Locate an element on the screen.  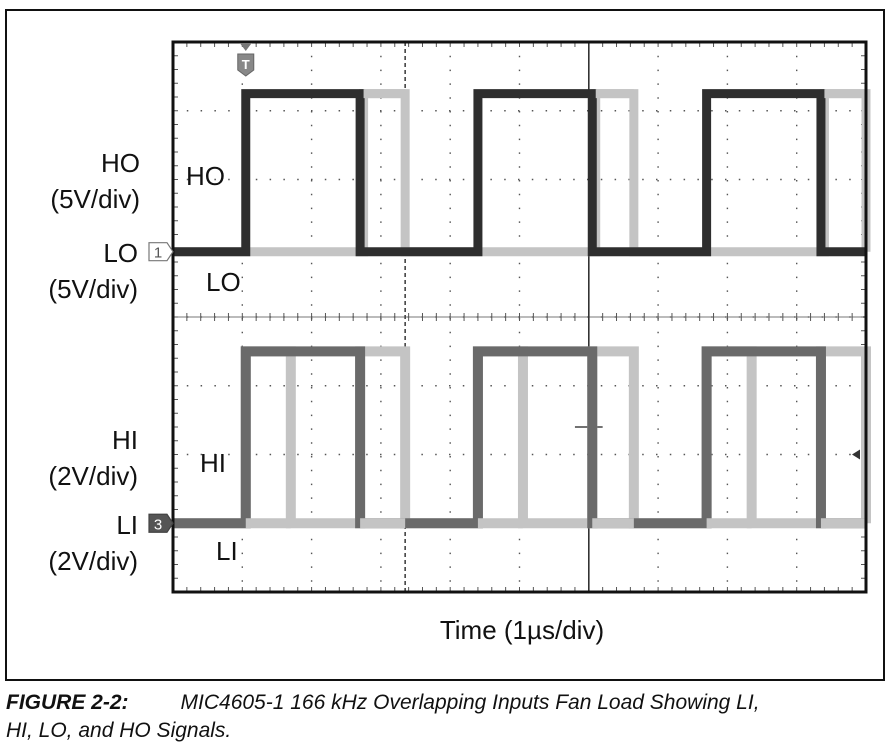
li-axis-label: LI (2V/div) is located at coordinates (79, 543).